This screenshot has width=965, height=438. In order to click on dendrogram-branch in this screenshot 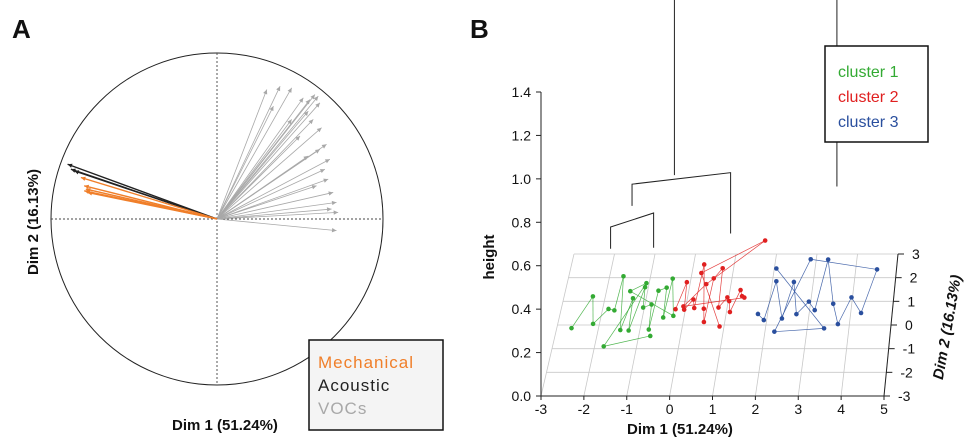, I will do `click(755, 93)`.